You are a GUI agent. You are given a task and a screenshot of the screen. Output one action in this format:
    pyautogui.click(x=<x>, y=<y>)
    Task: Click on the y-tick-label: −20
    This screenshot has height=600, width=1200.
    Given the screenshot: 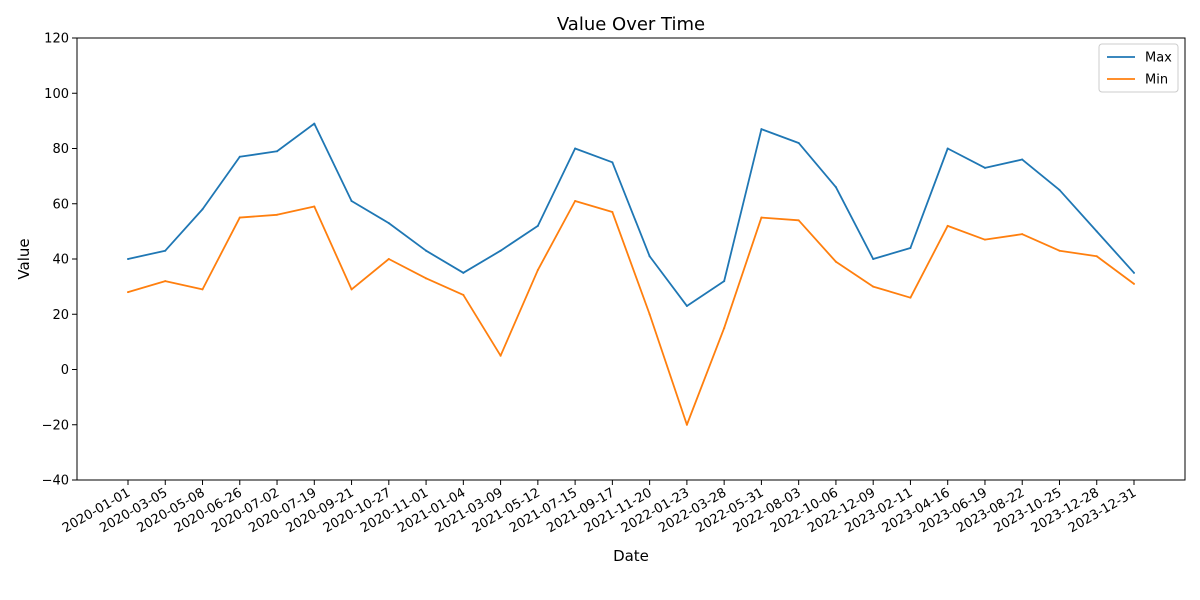 What is the action you would take?
    pyautogui.click(x=55, y=425)
    